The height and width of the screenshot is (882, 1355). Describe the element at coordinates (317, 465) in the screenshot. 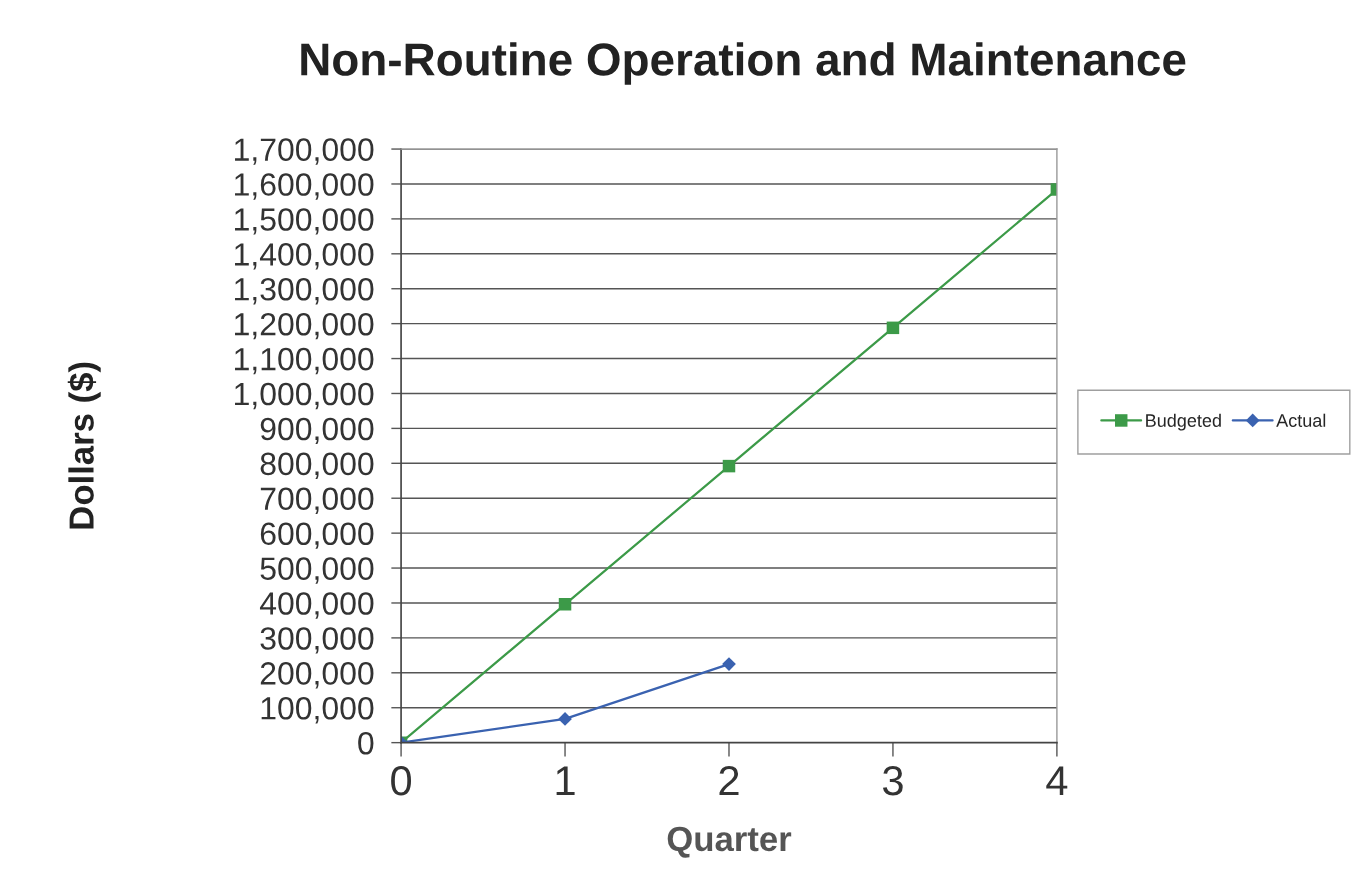

I see `y-tick-label: 800,000` at that location.